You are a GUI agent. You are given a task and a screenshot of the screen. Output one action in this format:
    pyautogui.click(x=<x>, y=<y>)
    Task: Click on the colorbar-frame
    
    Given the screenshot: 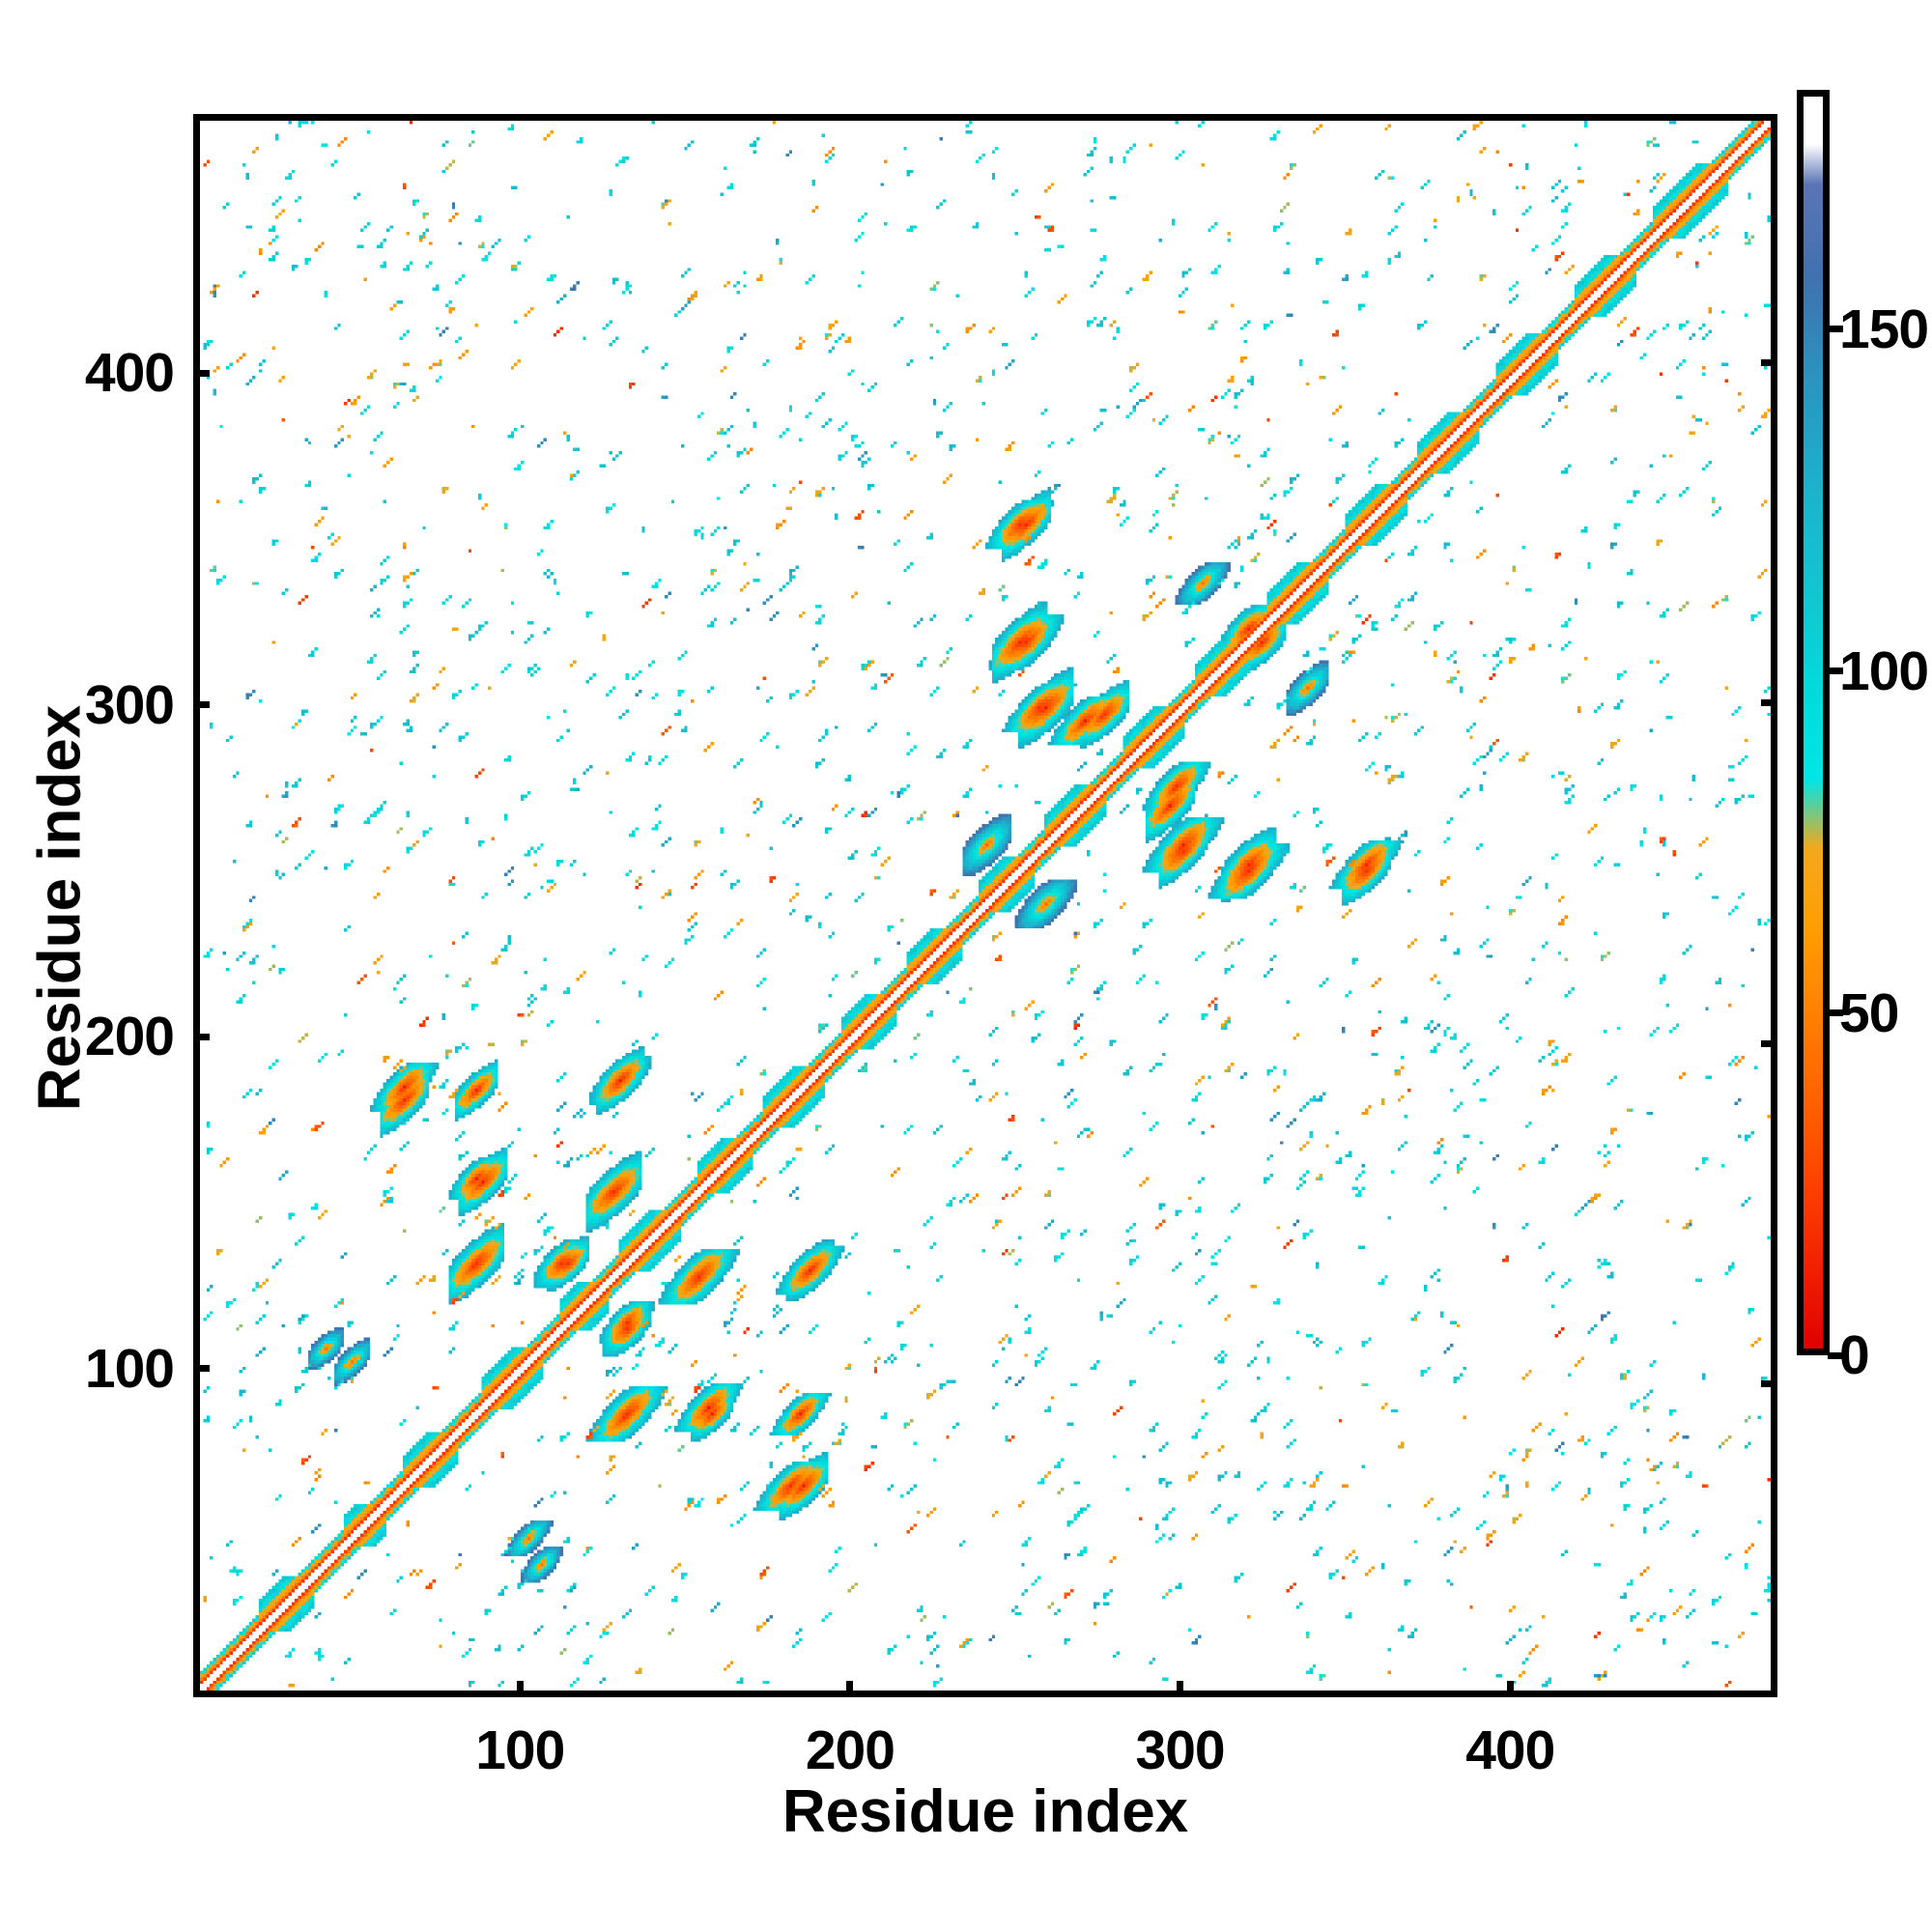 What is the action you would take?
    pyautogui.click(x=1813, y=722)
    